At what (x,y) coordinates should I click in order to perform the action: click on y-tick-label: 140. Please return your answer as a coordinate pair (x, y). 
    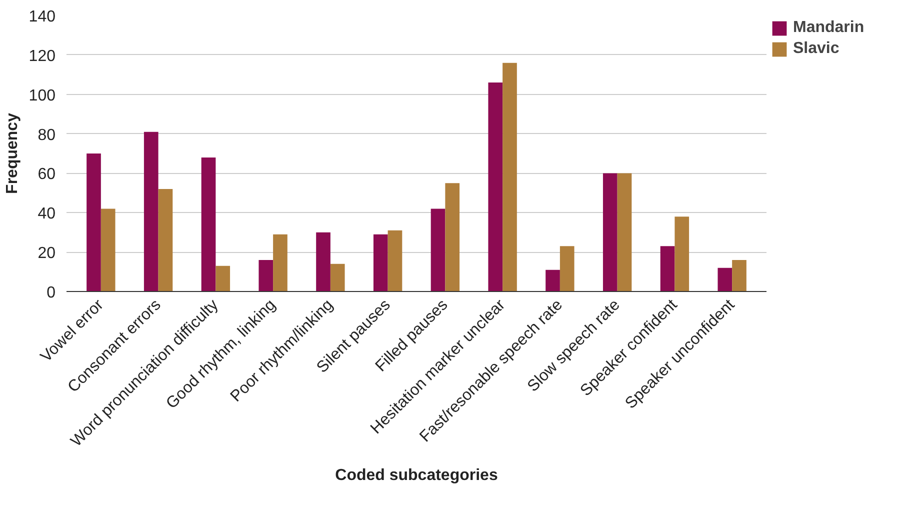
    Looking at the image, I should click on (42, 17).